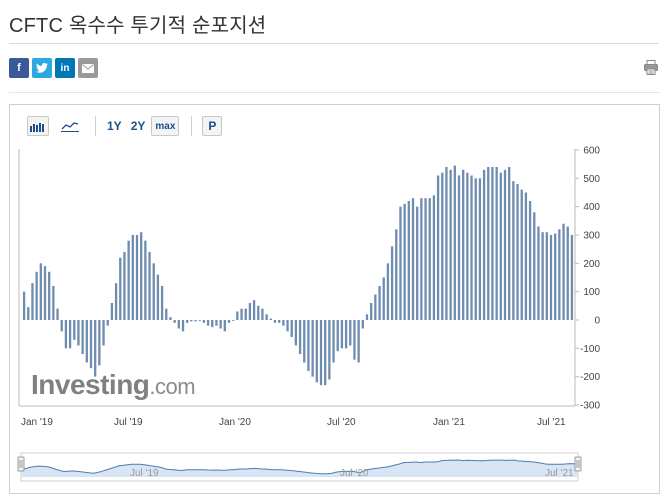 Image resolution: width=670 pixels, height=497 pixels. I want to click on range-1y-button: 1Y, so click(114, 126).